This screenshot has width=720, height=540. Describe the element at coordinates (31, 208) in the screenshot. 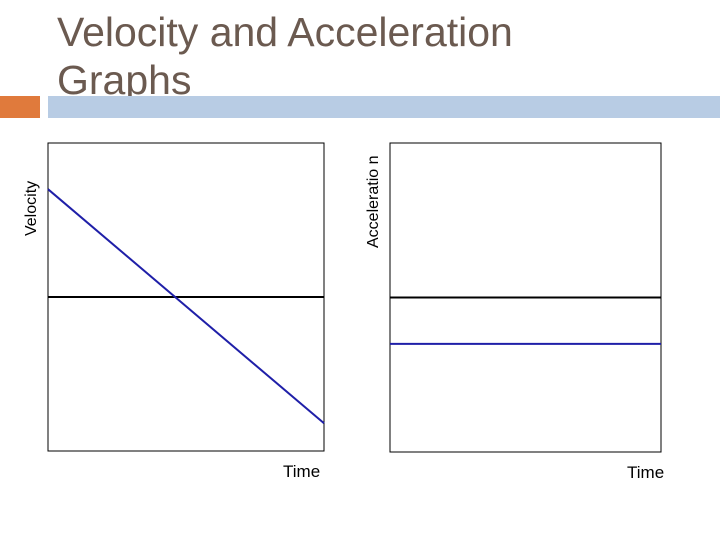

I see `velocity-axis-label: Velocity` at that location.